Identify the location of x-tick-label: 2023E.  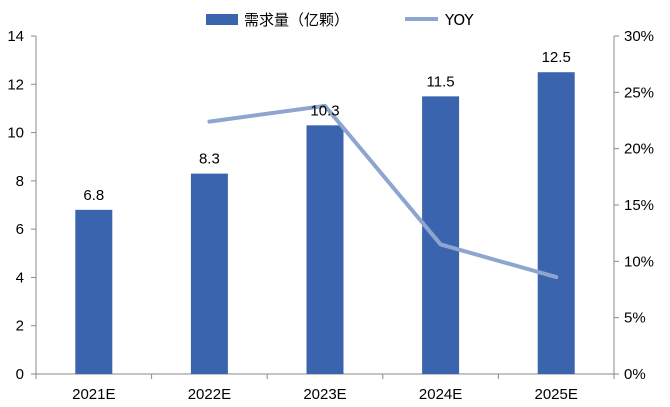
(324, 394).